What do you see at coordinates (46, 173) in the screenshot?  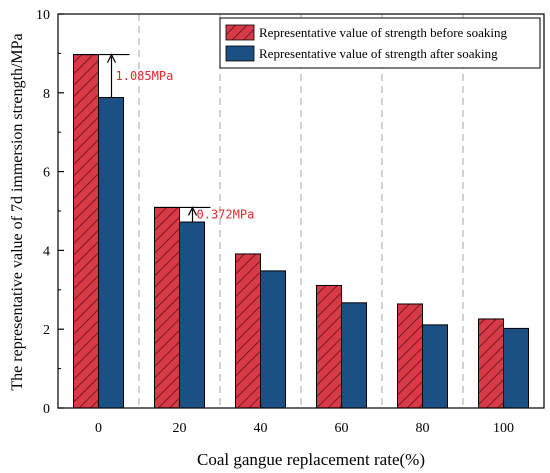 I see `y-tick-label: 6` at bounding box center [46, 173].